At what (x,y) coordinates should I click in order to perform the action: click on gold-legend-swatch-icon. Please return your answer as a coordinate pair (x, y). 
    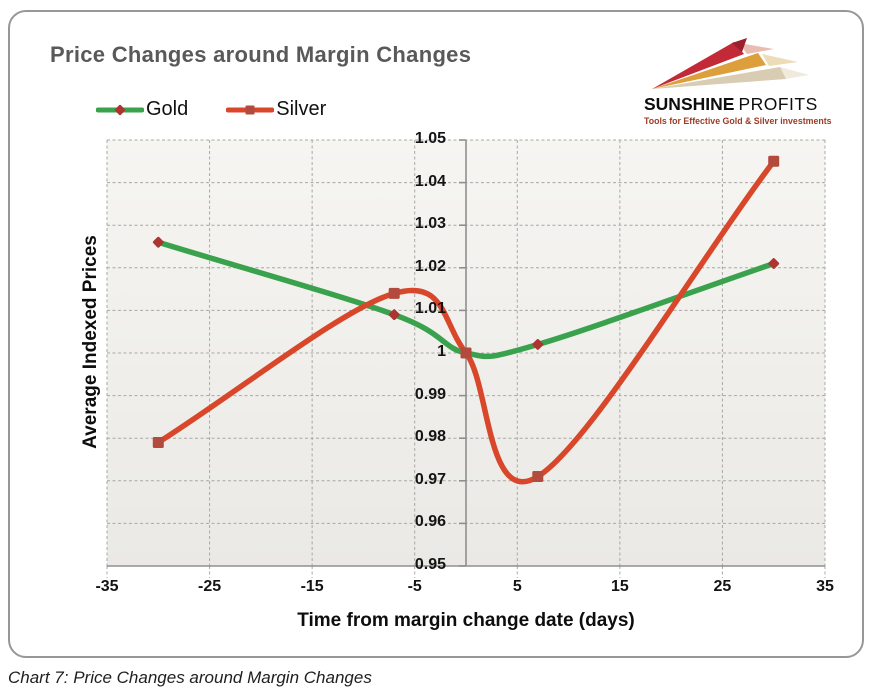
    Looking at the image, I should click on (120, 109).